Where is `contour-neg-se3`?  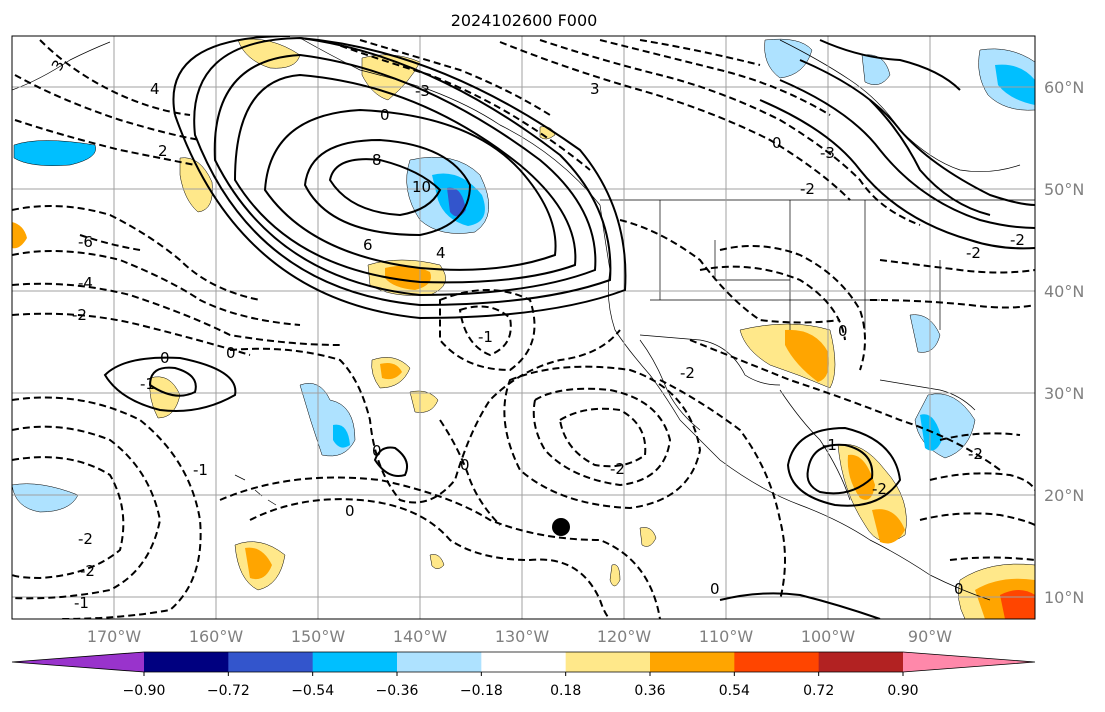 contour-neg-se3 is located at coordinates (980, 436).